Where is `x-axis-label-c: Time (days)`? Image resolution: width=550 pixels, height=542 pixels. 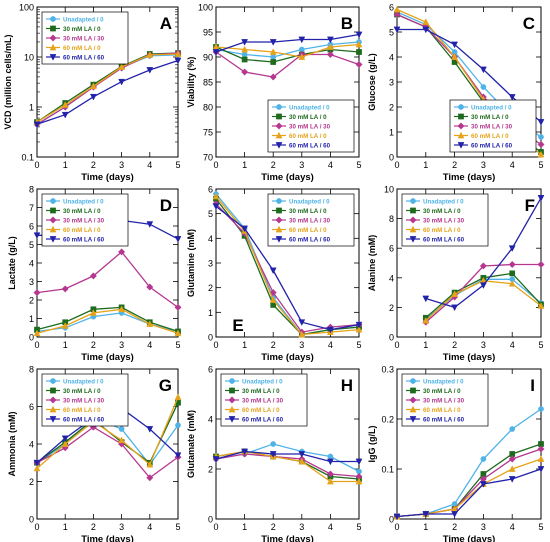 x-axis-label-c: Time (days) is located at coordinates (469, 177).